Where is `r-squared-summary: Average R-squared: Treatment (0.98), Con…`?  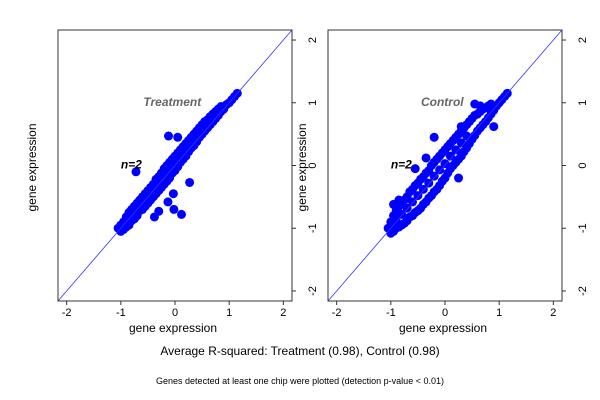 r-squared-summary: Average R-squared: Treatment (0.98), Con… is located at coordinates (299, 351).